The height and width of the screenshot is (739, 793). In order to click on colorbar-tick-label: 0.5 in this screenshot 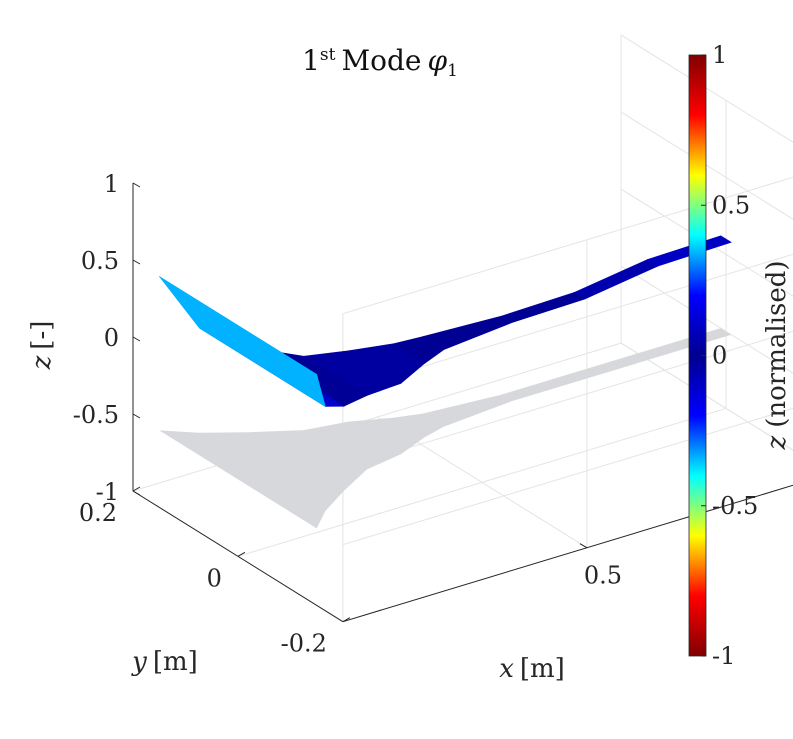, I will do `click(731, 205)`.